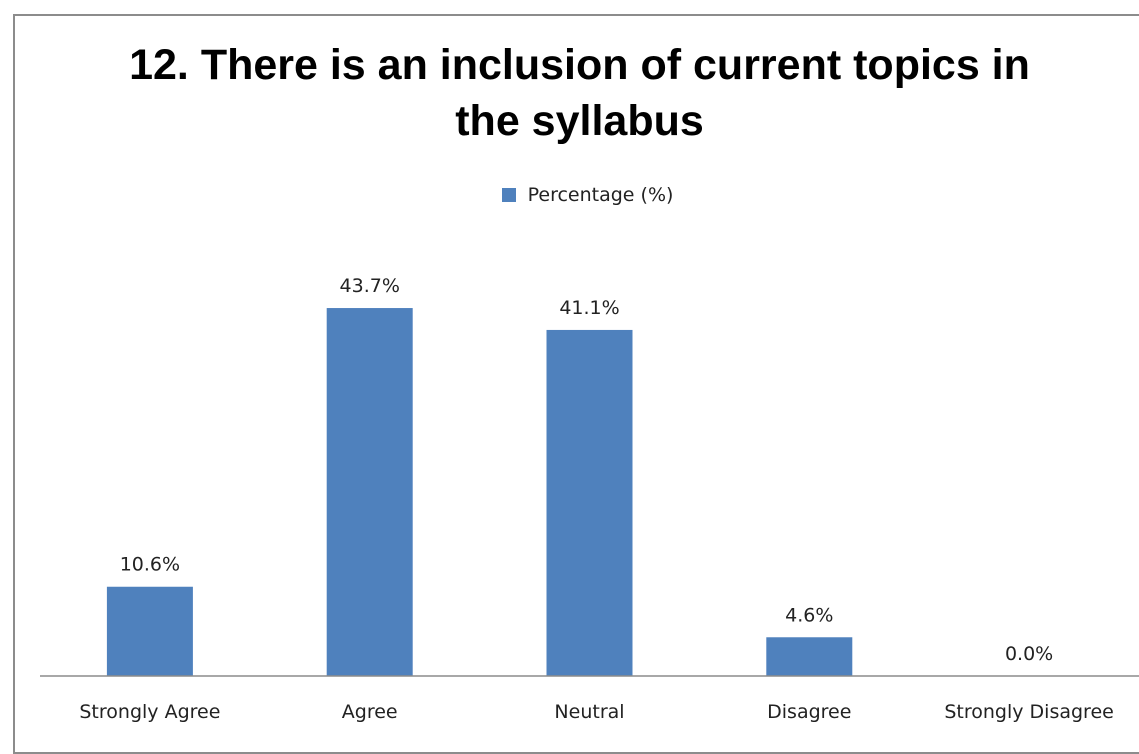 This screenshot has height=754, width=1139. What do you see at coordinates (809, 615) in the screenshot?
I see `data-label: 4.6%` at bounding box center [809, 615].